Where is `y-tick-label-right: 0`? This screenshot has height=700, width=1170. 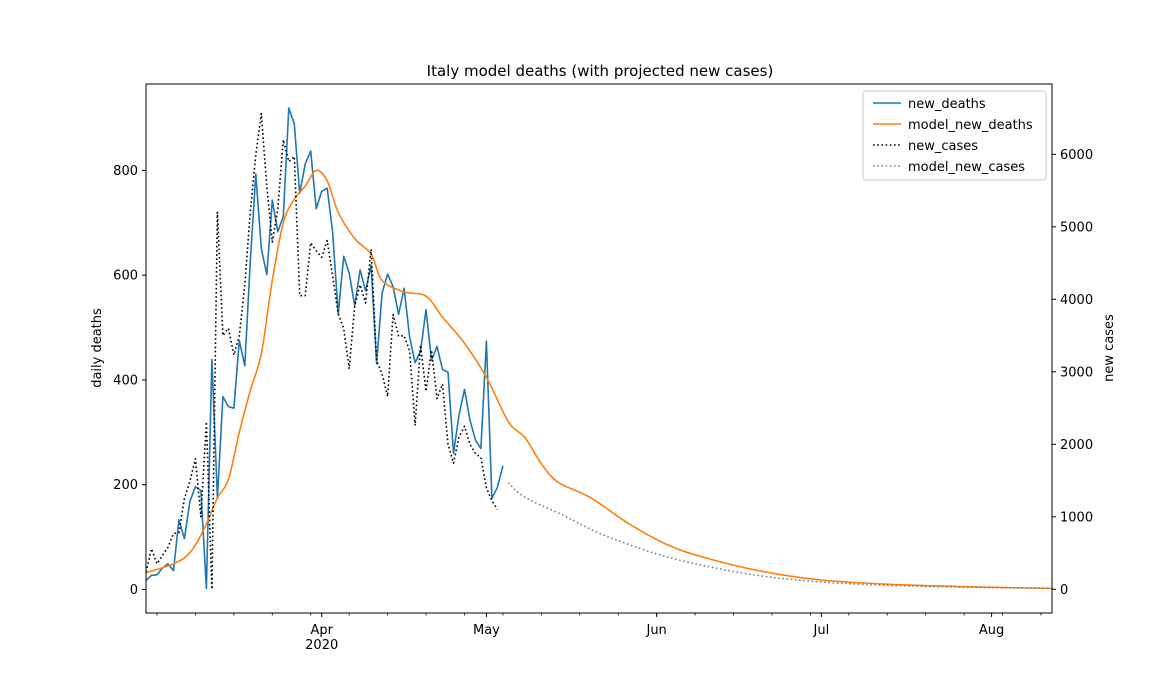 y-tick-label-right: 0 is located at coordinates (1064, 590).